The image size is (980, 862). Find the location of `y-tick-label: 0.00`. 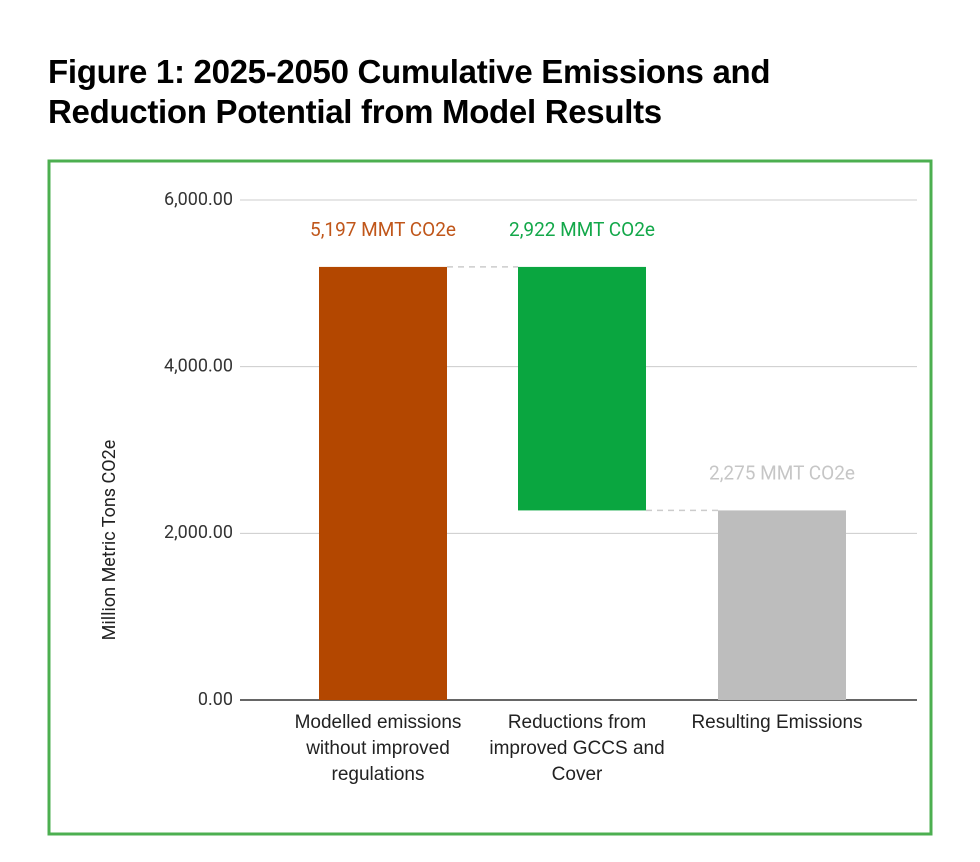

y-tick-label: 0.00 is located at coordinates (215, 699).